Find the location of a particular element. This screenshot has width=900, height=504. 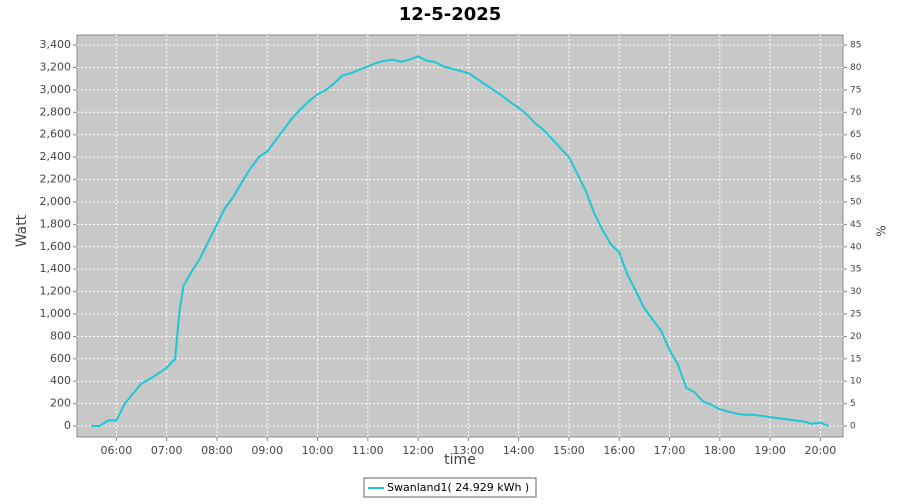

y2-tick-label: 40 is located at coordinates (856, 247).